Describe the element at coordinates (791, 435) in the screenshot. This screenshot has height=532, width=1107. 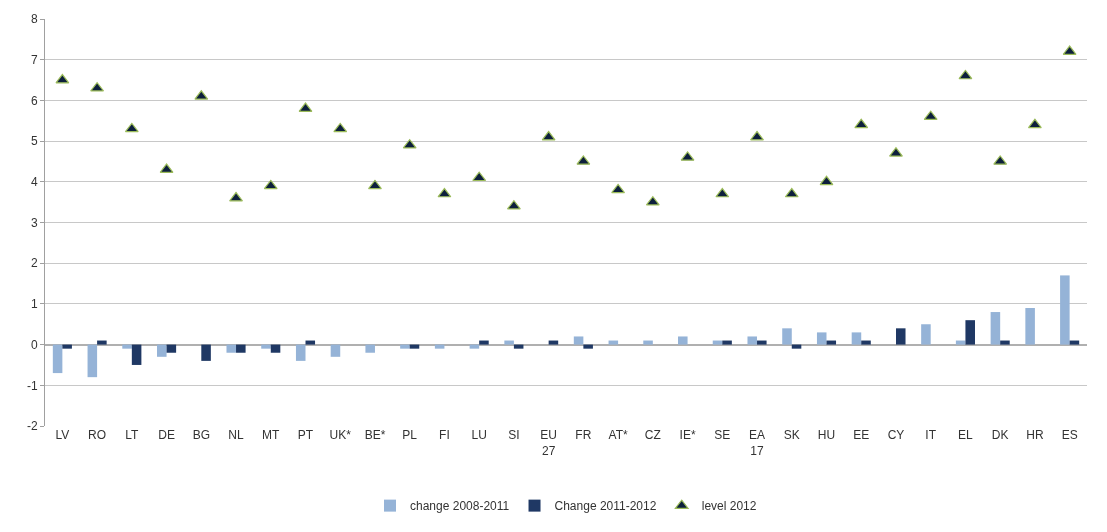
I see `x-tick-label: SK` at that location.